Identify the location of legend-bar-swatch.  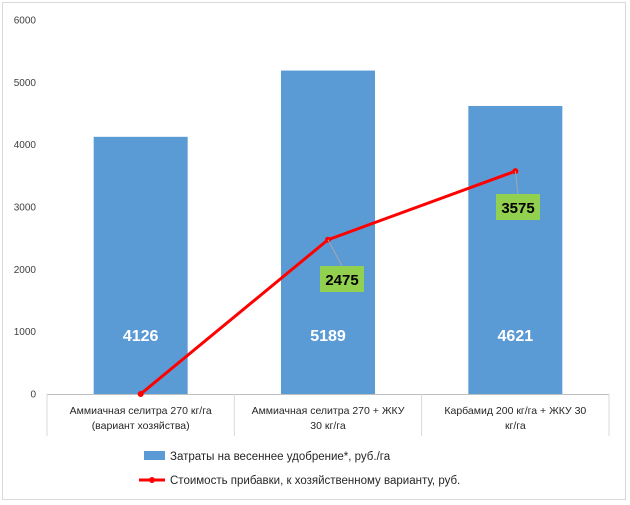
(154, 455).